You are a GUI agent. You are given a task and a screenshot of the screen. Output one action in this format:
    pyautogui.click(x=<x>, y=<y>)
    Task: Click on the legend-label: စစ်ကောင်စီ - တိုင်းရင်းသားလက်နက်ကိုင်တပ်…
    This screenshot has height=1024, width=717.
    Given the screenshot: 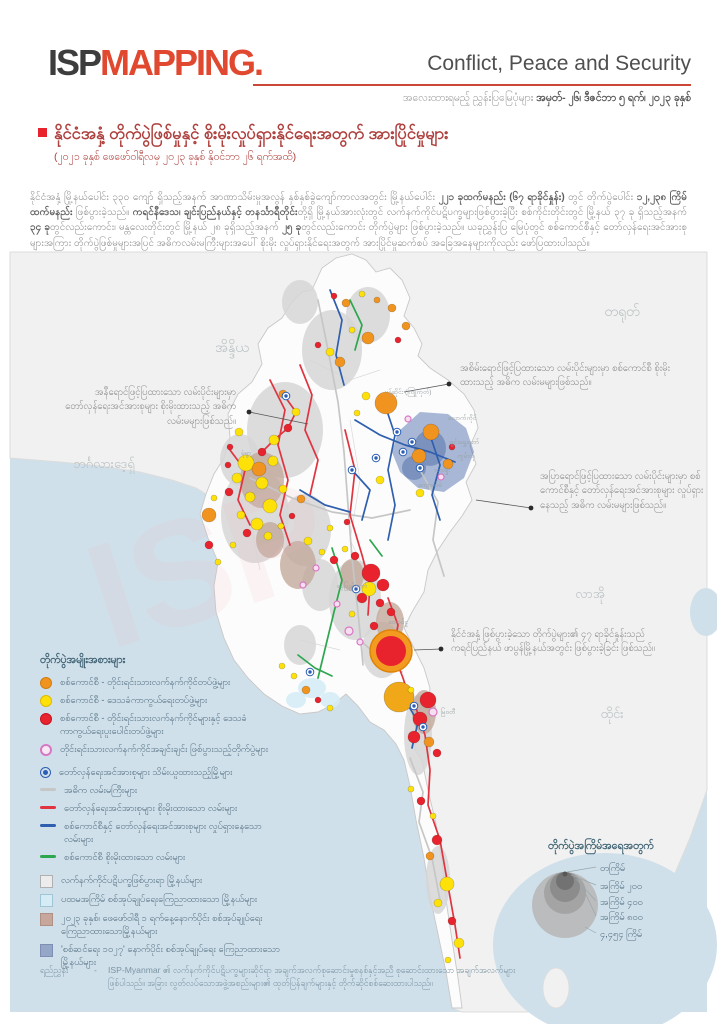 What is the action you would take?
    pyautogui.click(x=145, y=682)
    